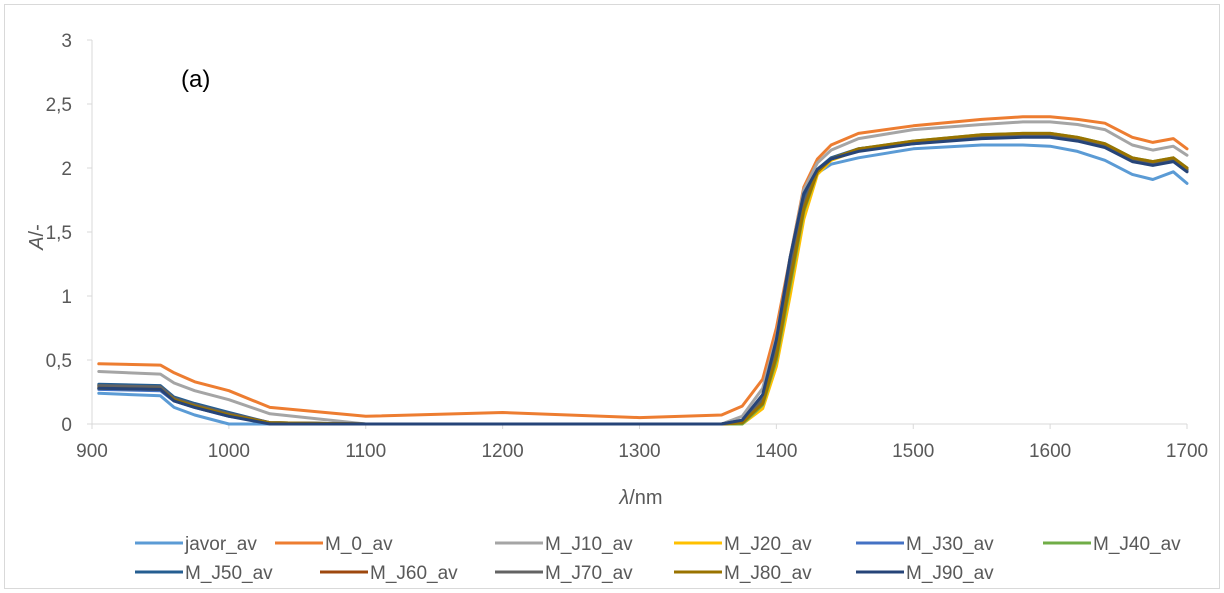  What do you see at coordinates (1137, 544) in the screenshot?
I see `legend-label: M_J40_av` at bounding box center [1137, 544].